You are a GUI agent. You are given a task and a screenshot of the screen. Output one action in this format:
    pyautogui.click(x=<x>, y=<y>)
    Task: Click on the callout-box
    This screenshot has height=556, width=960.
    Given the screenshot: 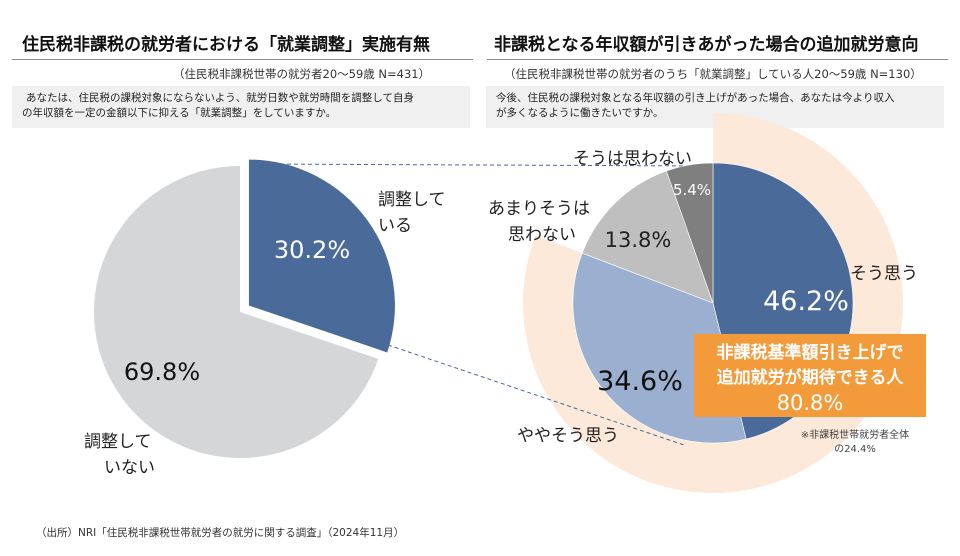 What is the action you would take?
    pyautogui.click(x=810, y=375)
    